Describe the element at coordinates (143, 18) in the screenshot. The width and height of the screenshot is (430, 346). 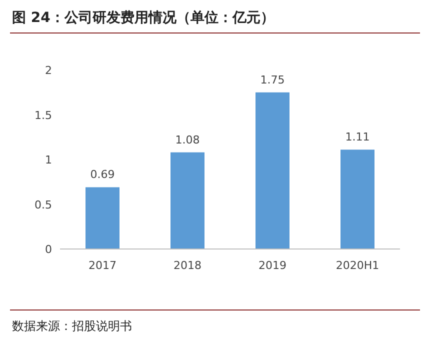
I see `chart-title: 图 24：公司研发费用情况（单位：亿元）` at that location.